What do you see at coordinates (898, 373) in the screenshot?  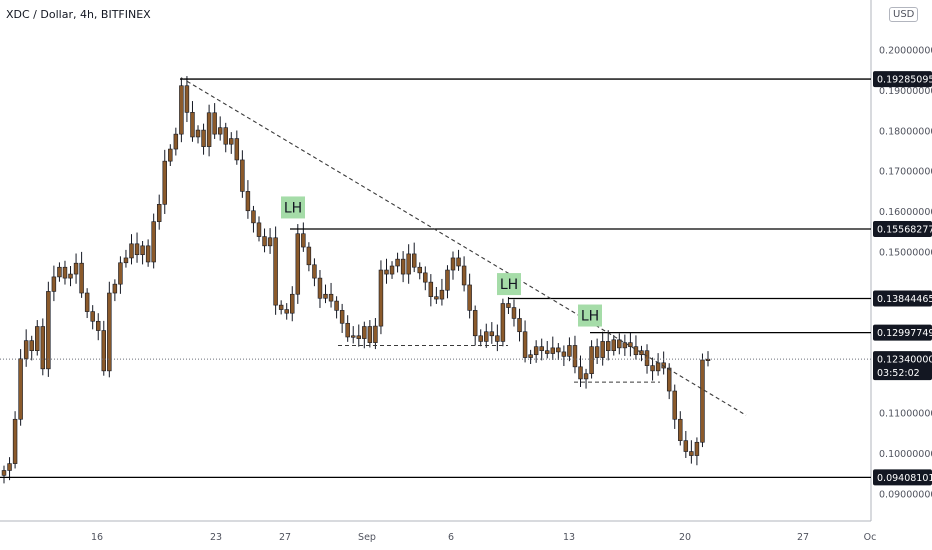 I see `countdown-text: 03:52:02` at bounding box center [898, 373].